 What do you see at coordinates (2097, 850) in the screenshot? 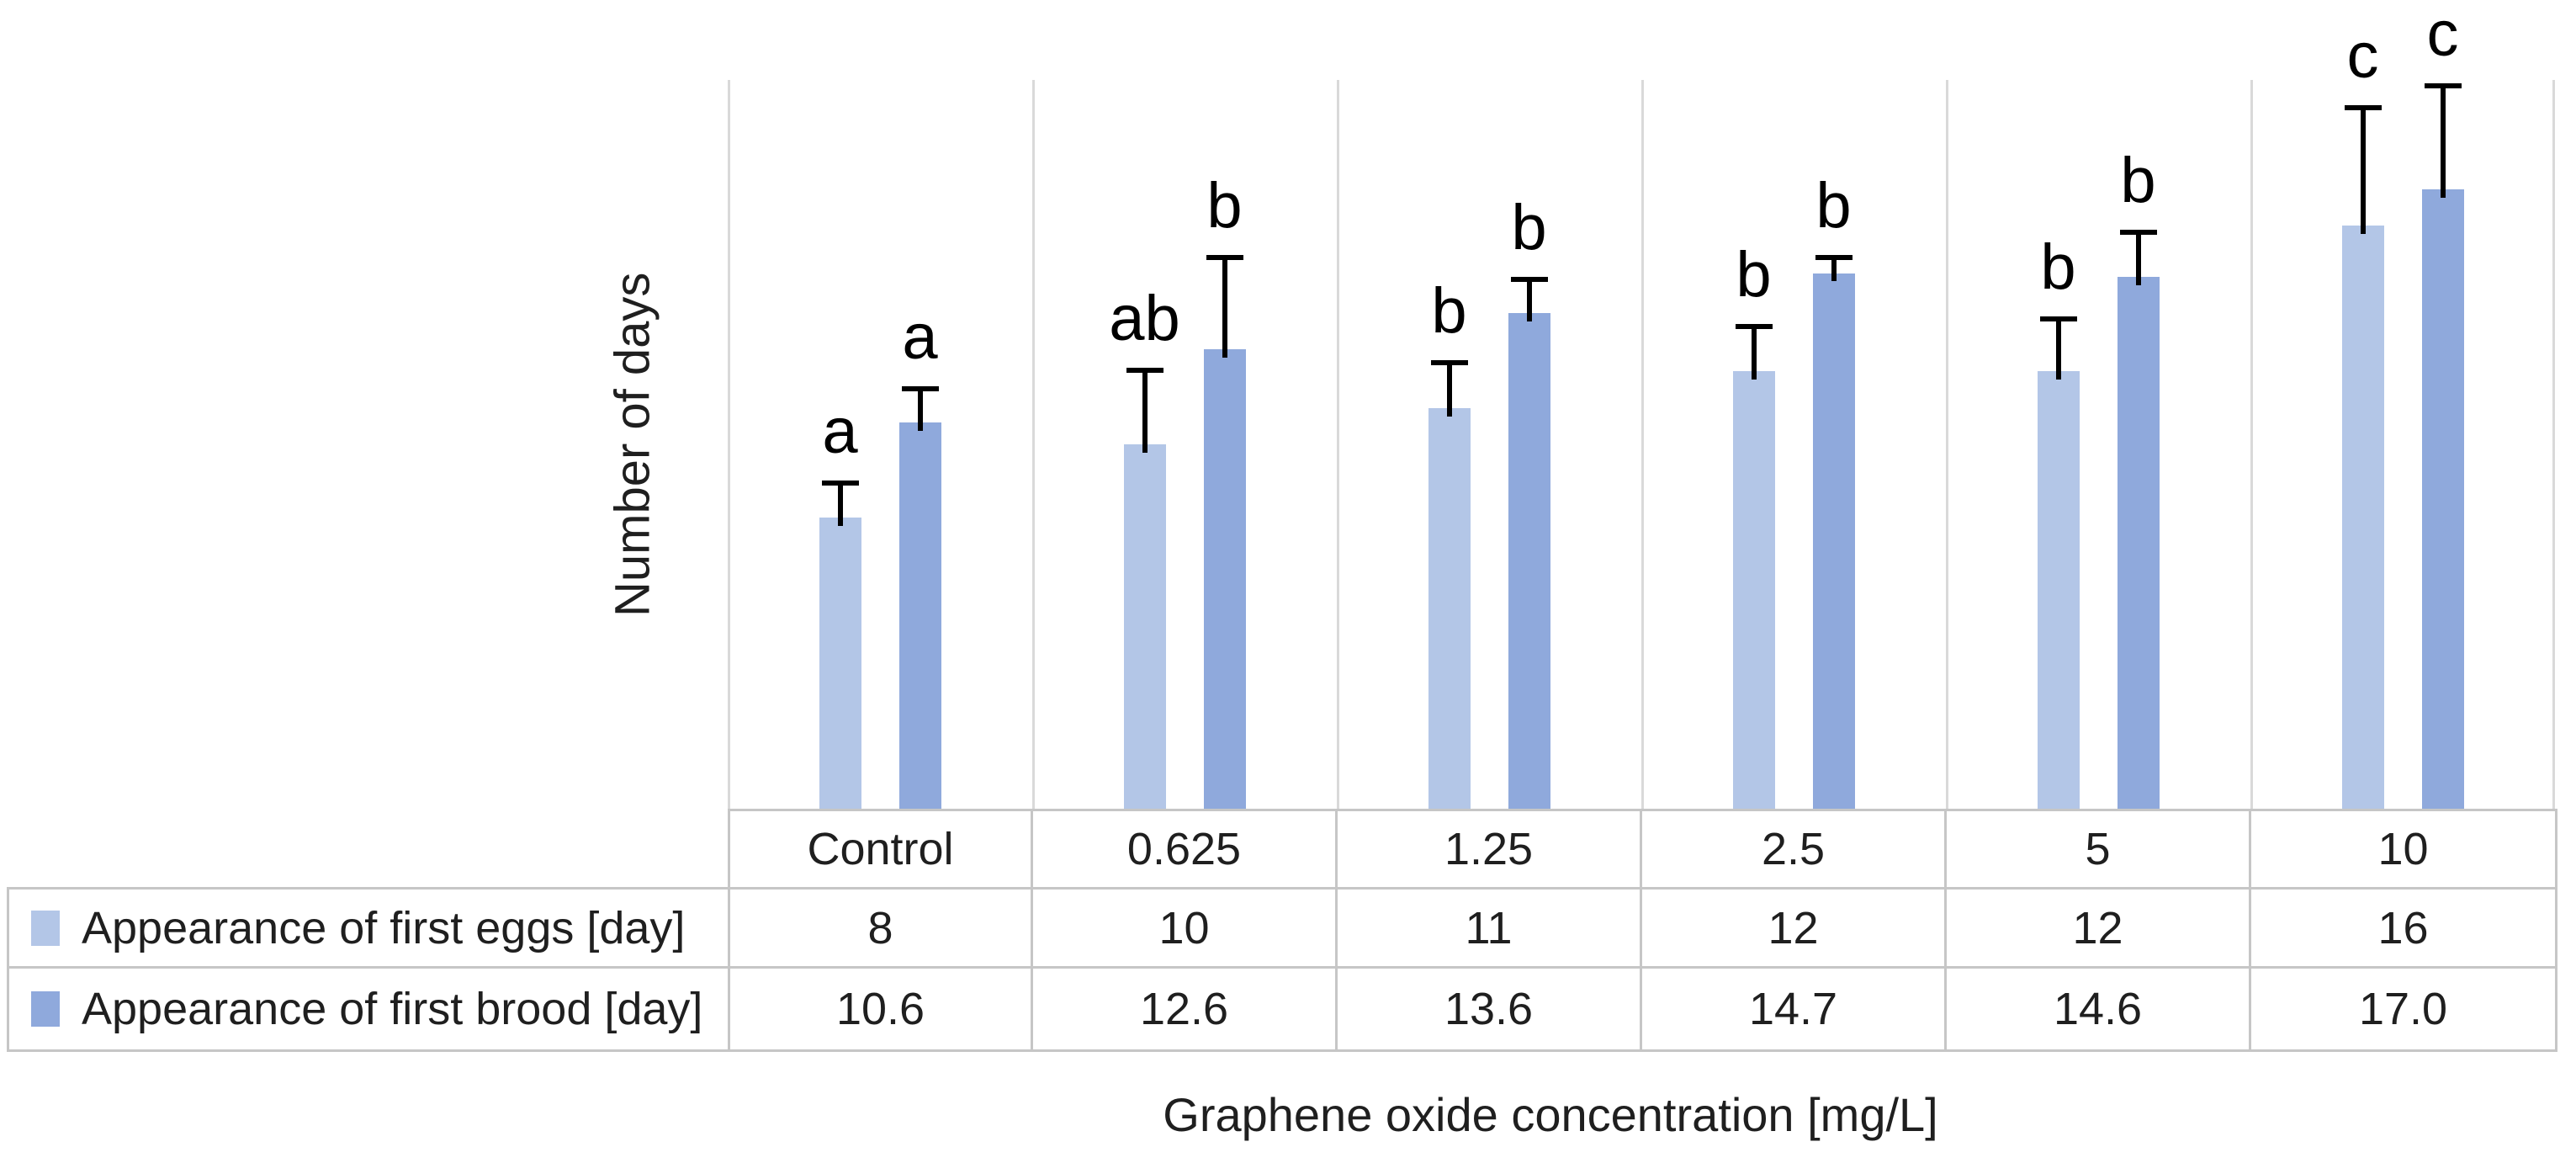
I see `table-header-cell: 5` at bounding box center [2097, 850].